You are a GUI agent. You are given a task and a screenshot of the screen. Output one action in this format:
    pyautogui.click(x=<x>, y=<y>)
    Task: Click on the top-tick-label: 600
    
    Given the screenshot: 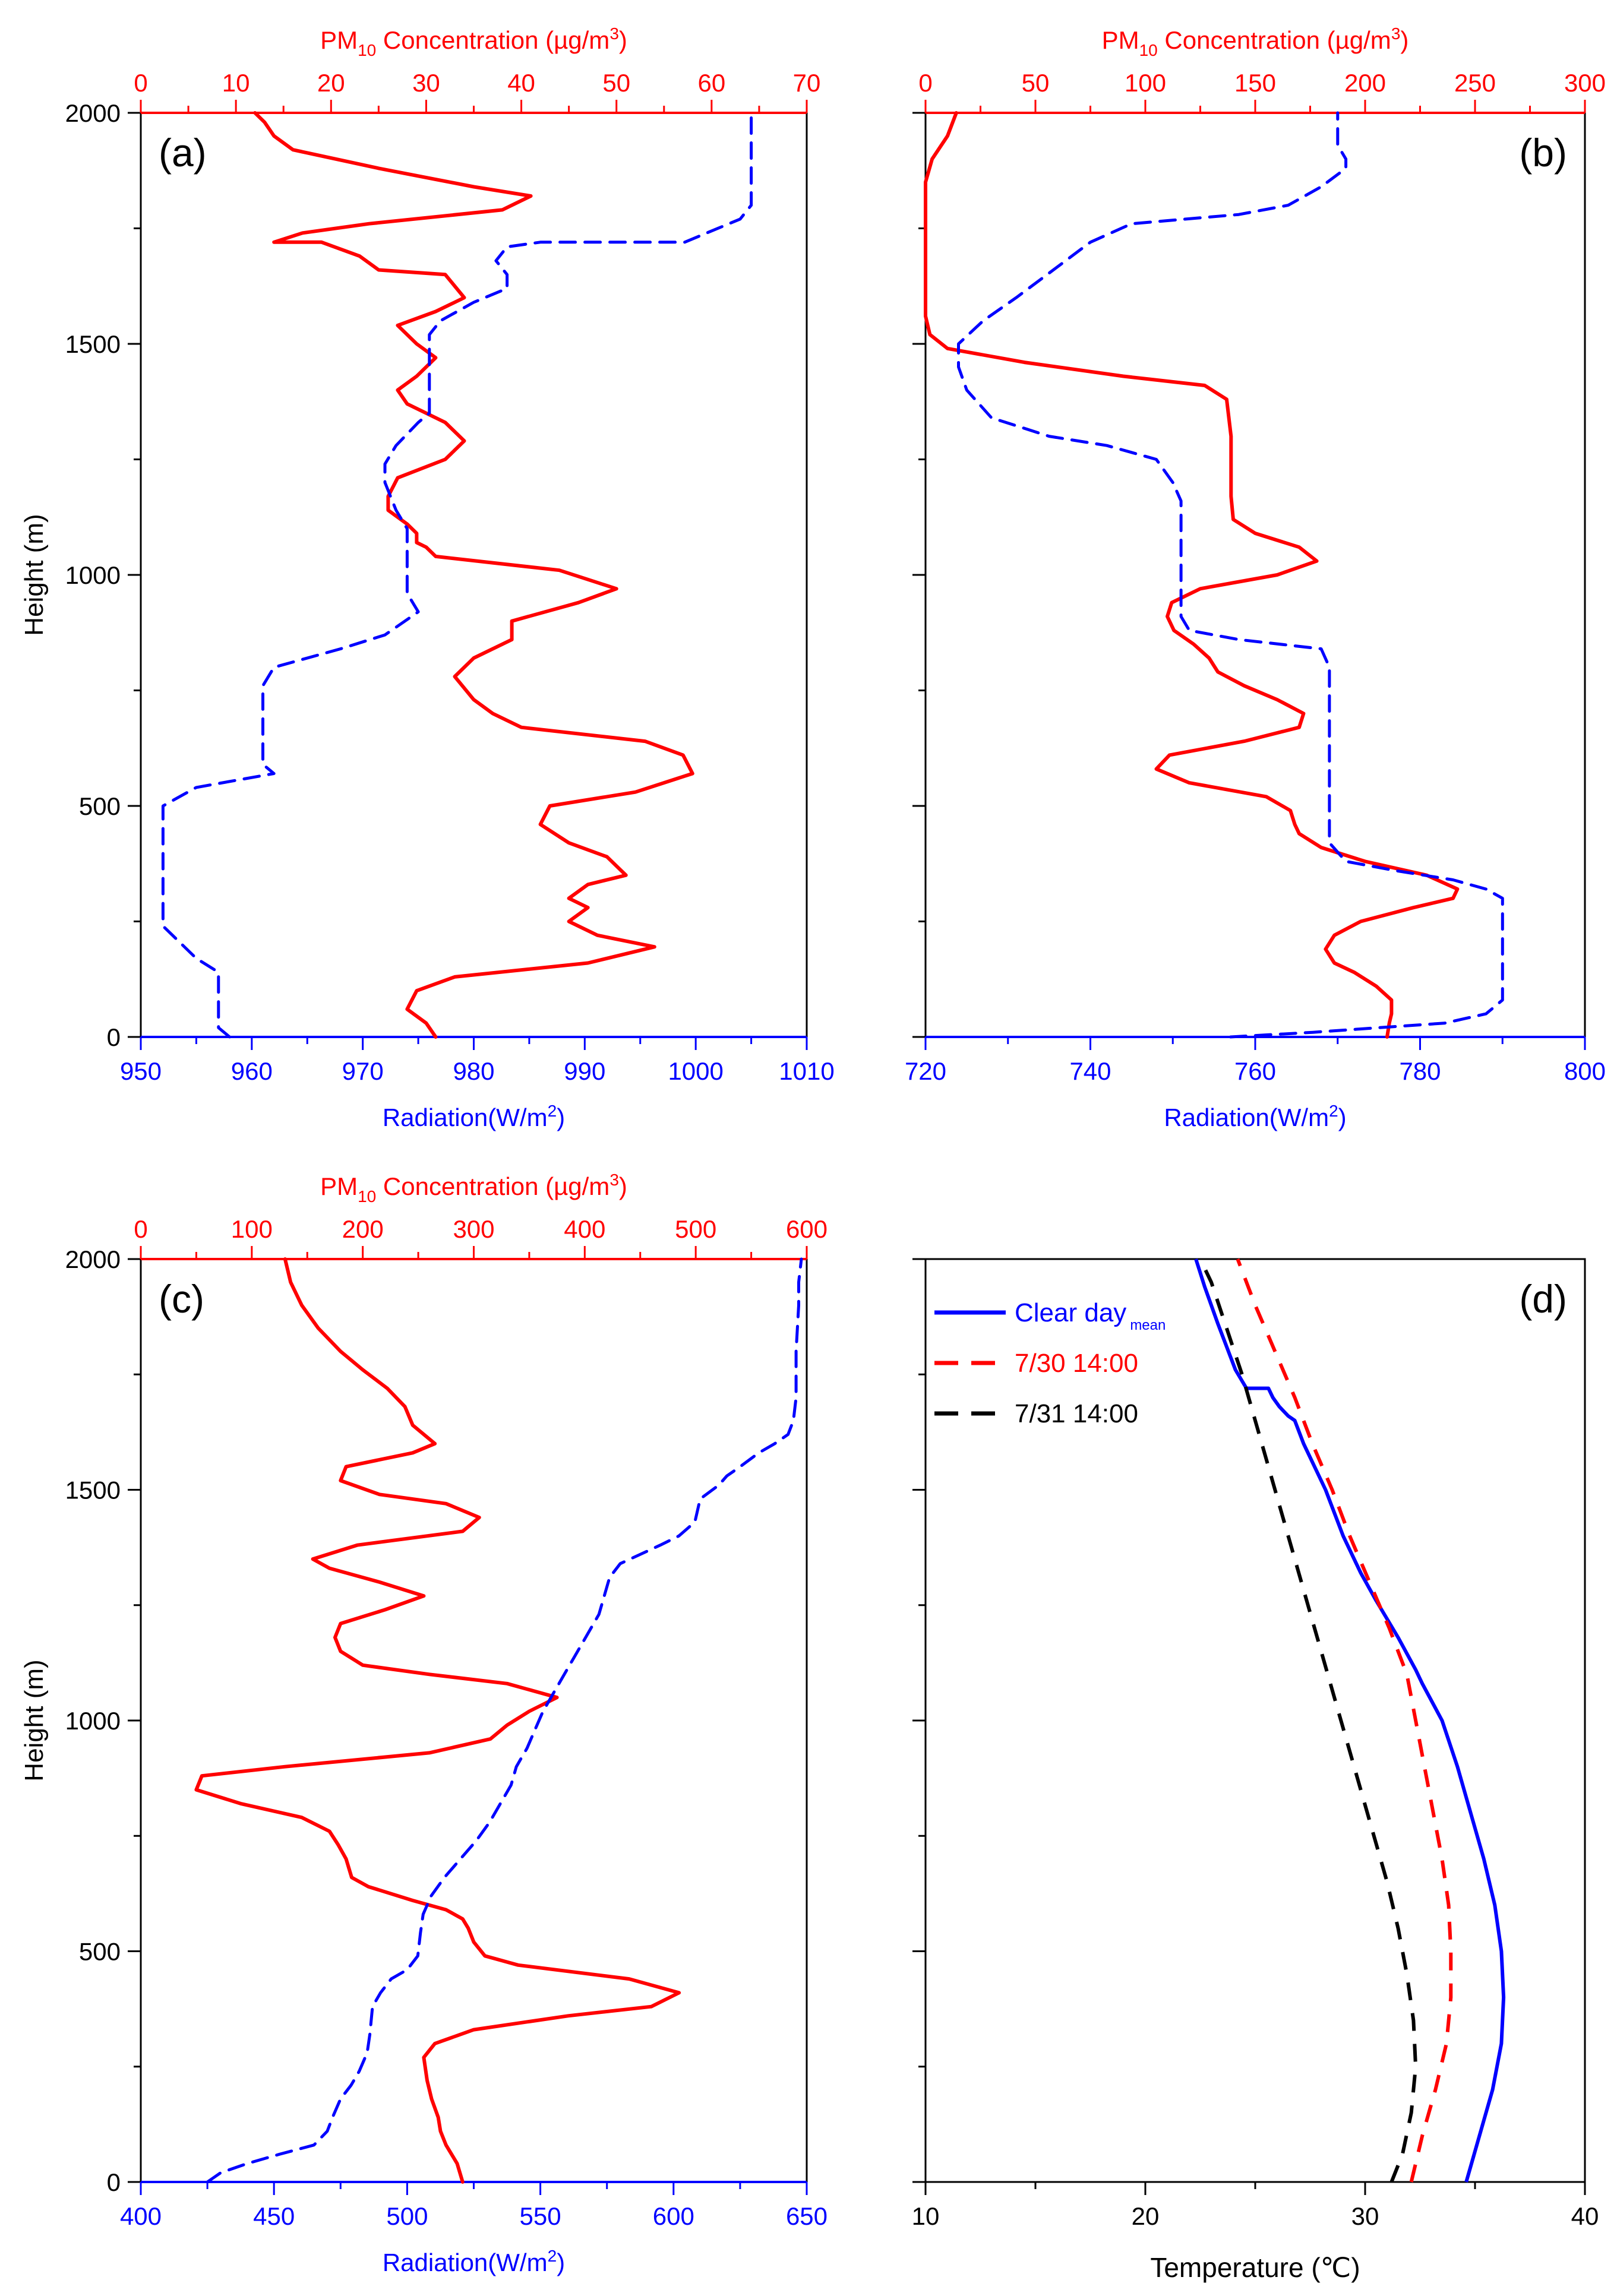 What is the action you would take?
    pyautogui.click(x=807, y=1229)
    